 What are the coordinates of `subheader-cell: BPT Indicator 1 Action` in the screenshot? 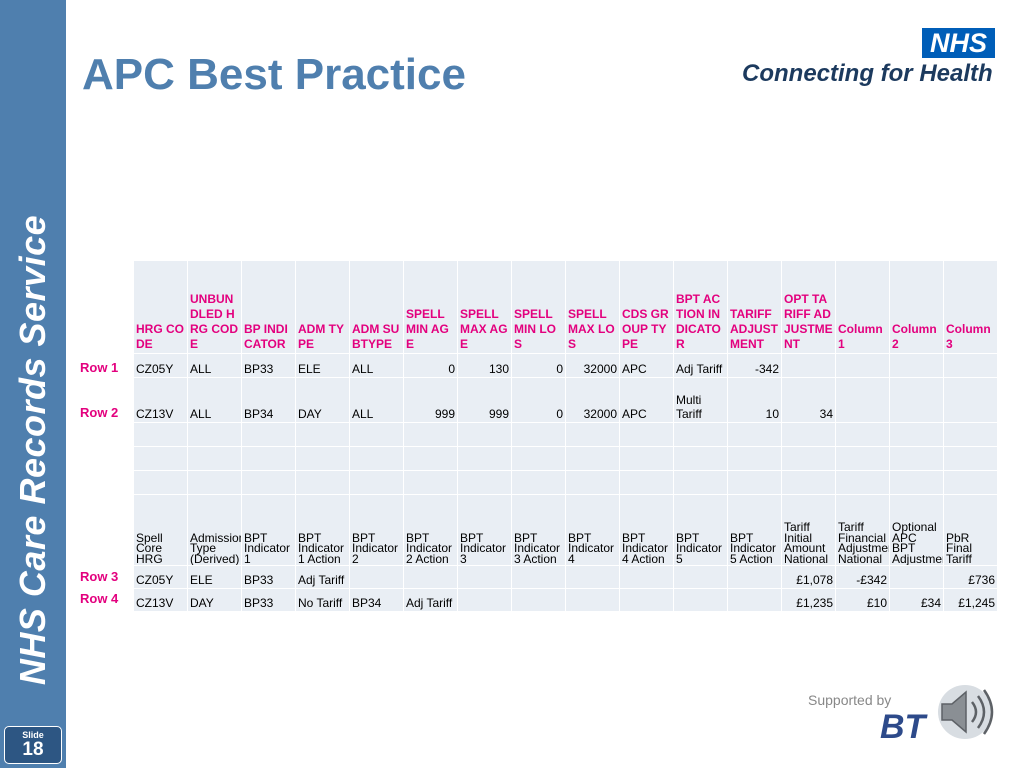 It's located at (322, 530).